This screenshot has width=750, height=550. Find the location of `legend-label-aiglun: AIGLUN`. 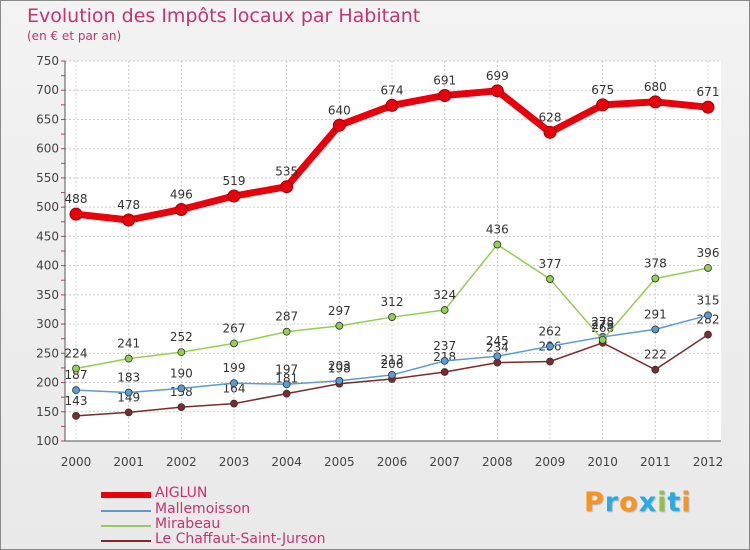

legend-label-aiglun: AIGLUN is located at coordinates (181, 493).